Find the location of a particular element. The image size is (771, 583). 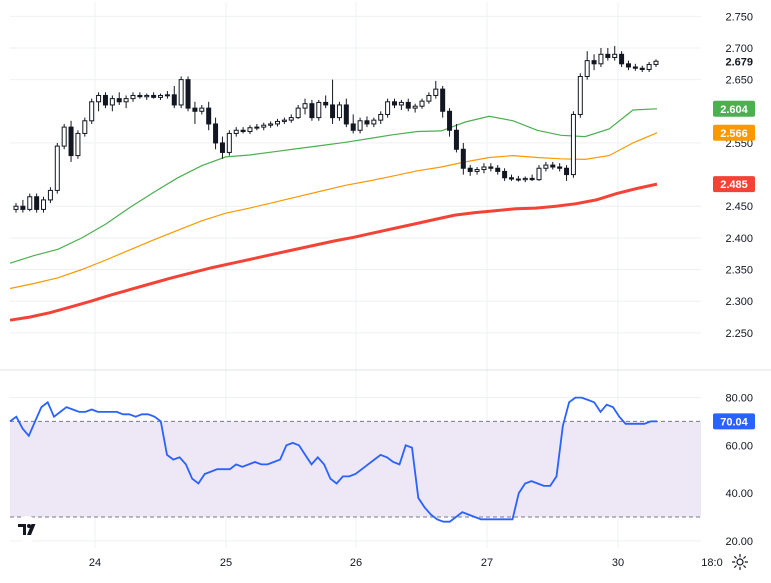

price-badge-label: 2.566 is located at coordinates (734, 134).